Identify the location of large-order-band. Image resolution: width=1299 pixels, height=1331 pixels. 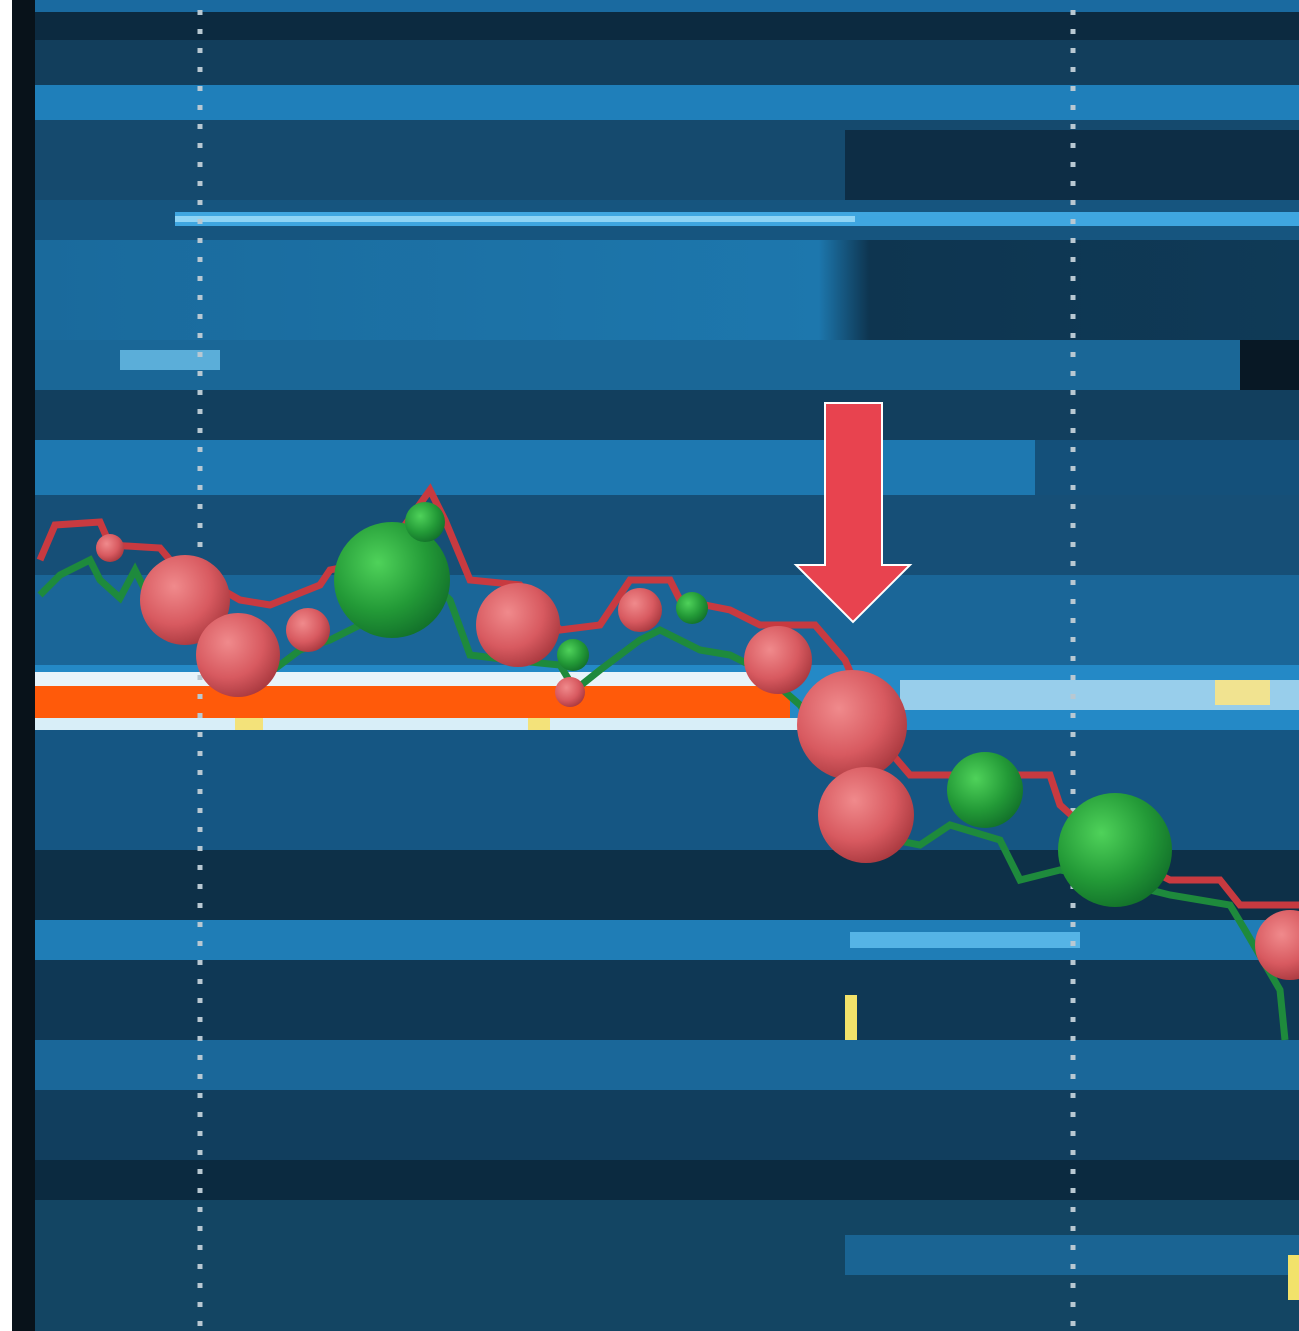
(435, 701).